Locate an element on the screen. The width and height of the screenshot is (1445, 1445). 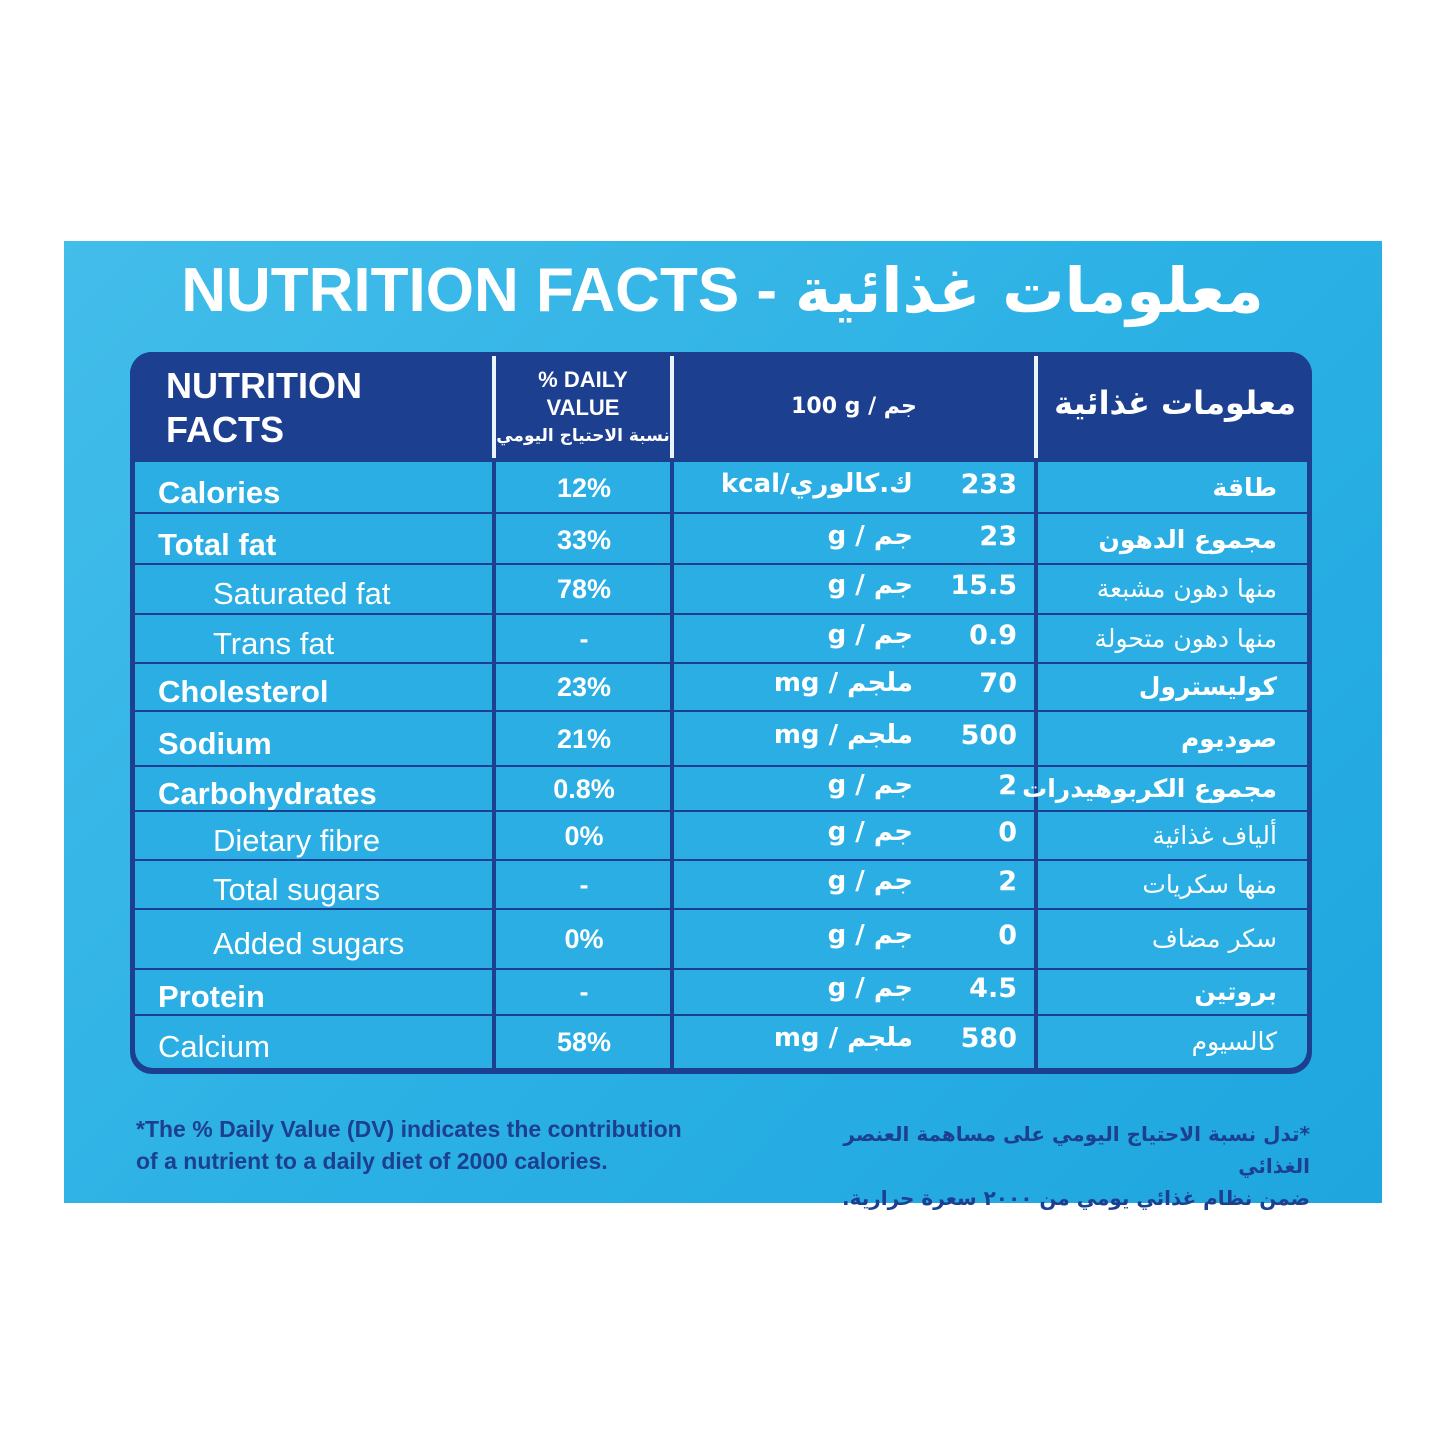
nutrient-name: Added sugars is located at coordinates (309, 943).